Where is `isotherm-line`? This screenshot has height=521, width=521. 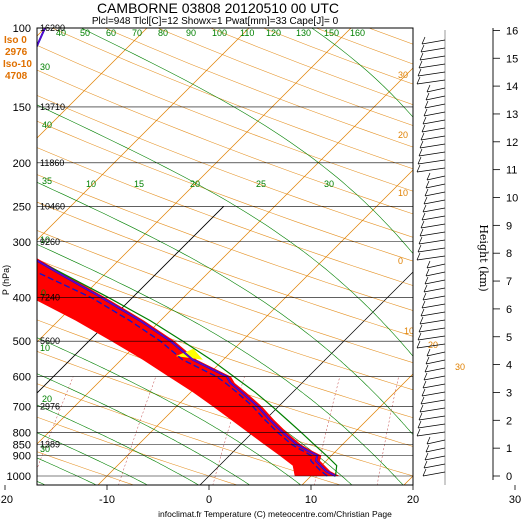 isotherm-line is located at coordinates (92, 83).